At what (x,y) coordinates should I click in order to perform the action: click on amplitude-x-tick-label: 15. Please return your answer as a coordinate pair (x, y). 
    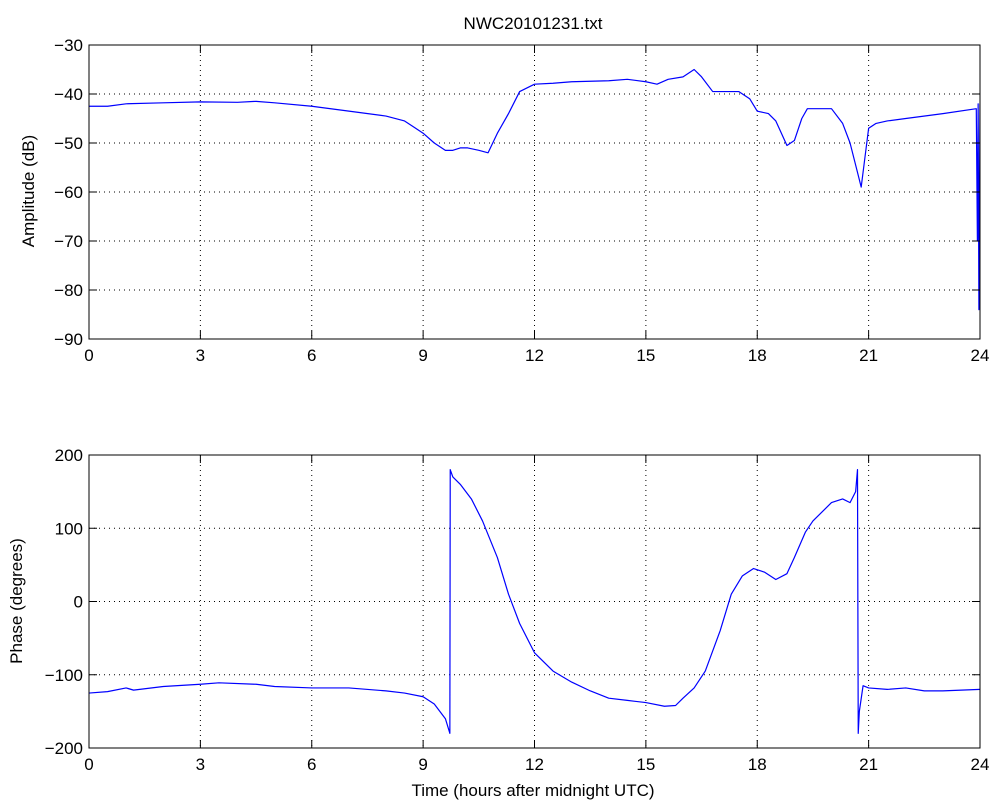
    Looking at the image, I should click on (645, 355).